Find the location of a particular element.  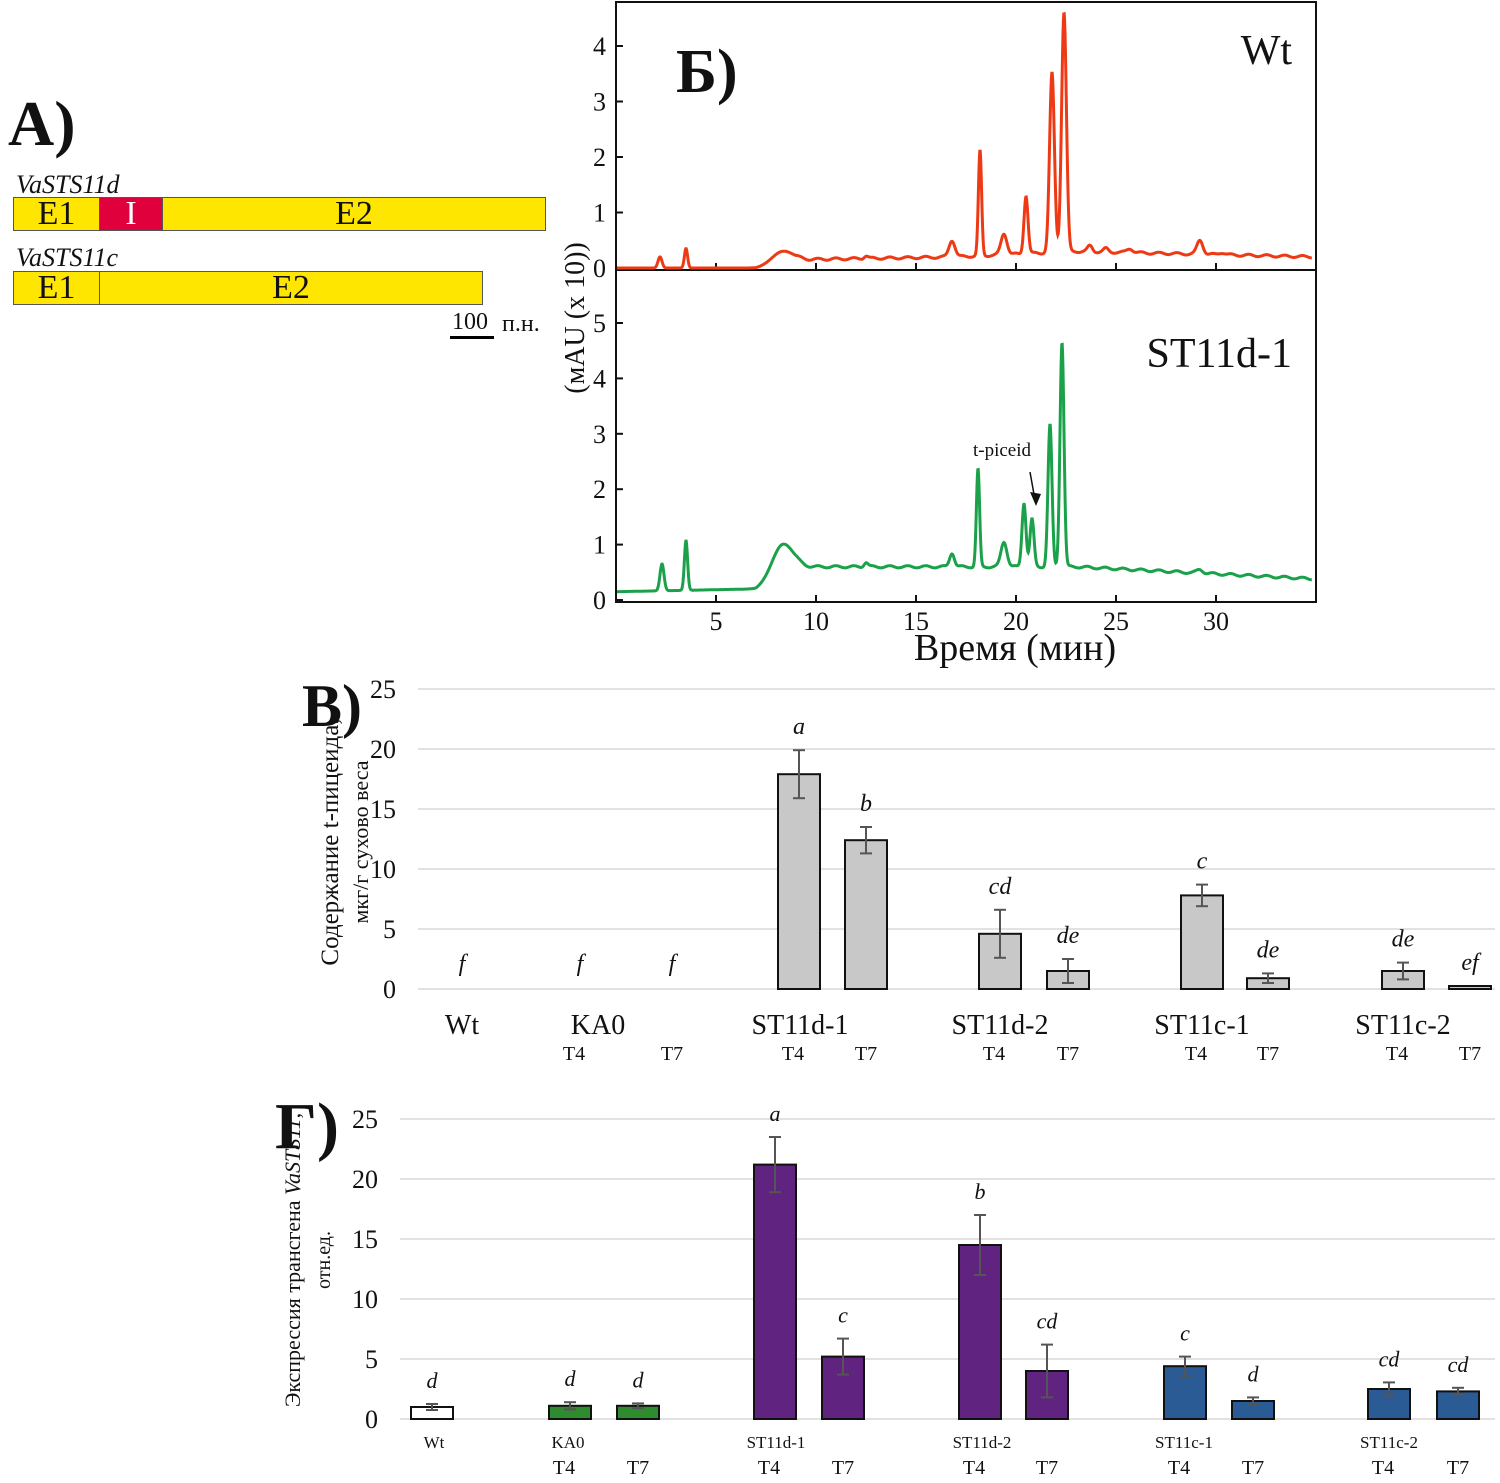

scale-bar-unit: п.н. is located at coordinates (521, 324).